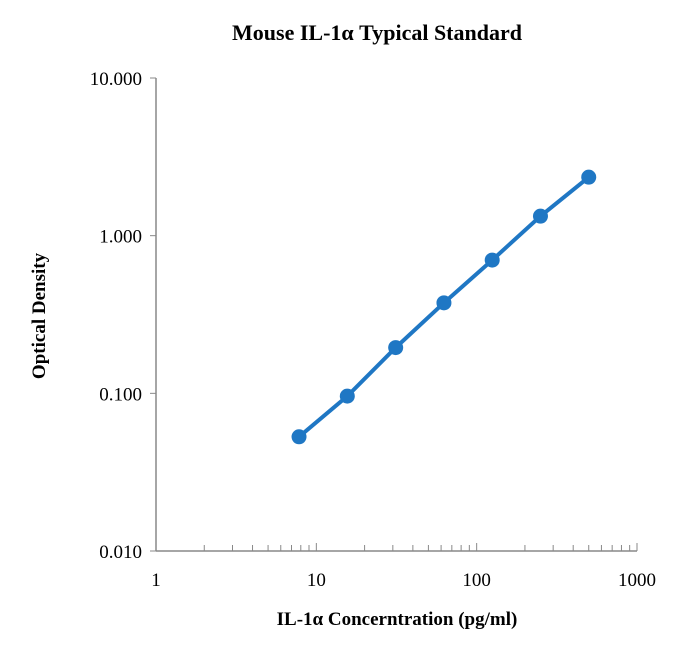  Describe the element at coordinates (403, 580) in the screenshot. I see `x-tick-labels: 1 10 100 1000` at that location.